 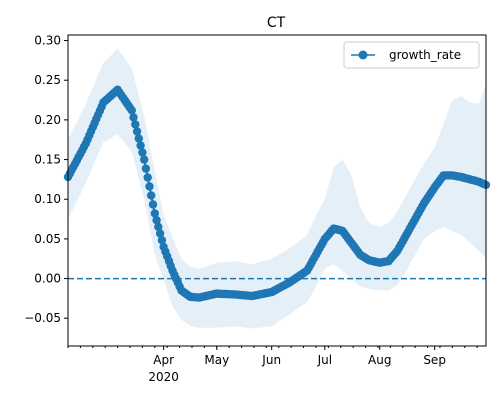 What do you see at coordinates (47, 279) in the screenshot?
I see `y-tick-label: 0.00` at bounding box center [47, 279].